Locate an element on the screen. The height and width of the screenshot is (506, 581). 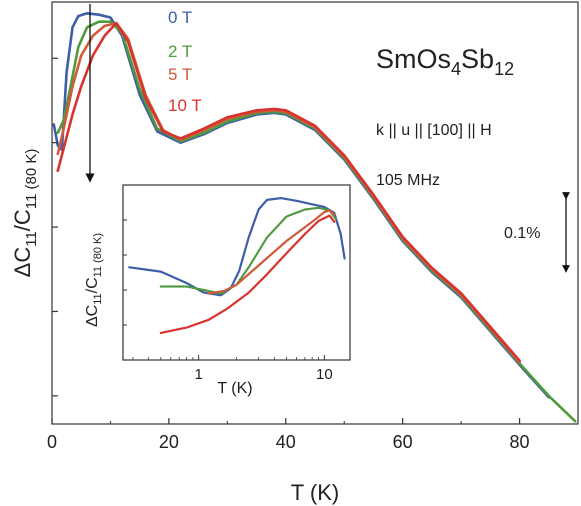
inset-x-axis-title: T (K) is located at coordinates (234, 388).